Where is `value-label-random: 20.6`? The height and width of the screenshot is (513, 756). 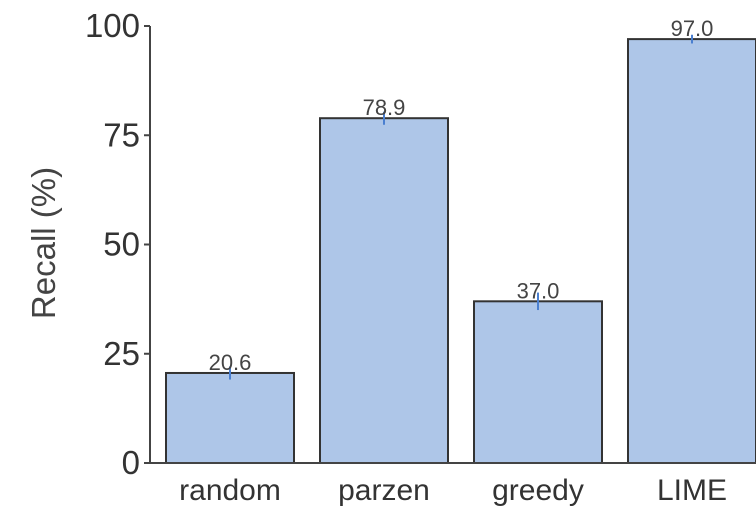
value-label-random: 20.6 is located at coordinates (230, 362).